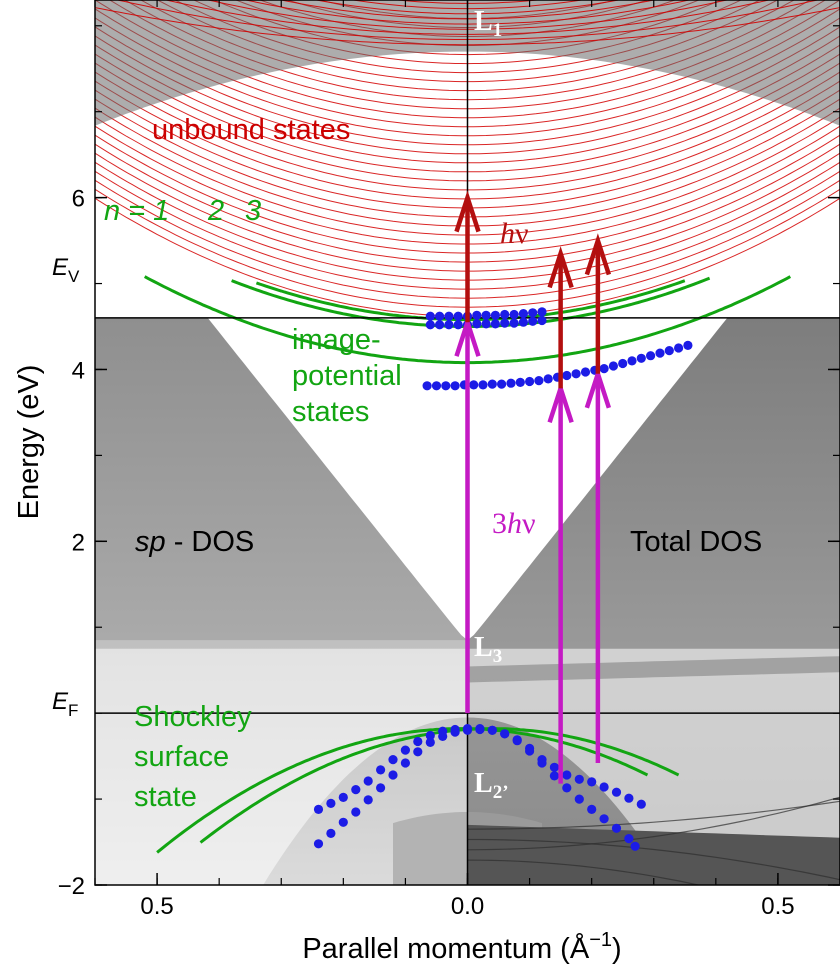 This screenshot has height=974, width=840. I want to click on shockley-label-line2: surface, so click(181, 757).